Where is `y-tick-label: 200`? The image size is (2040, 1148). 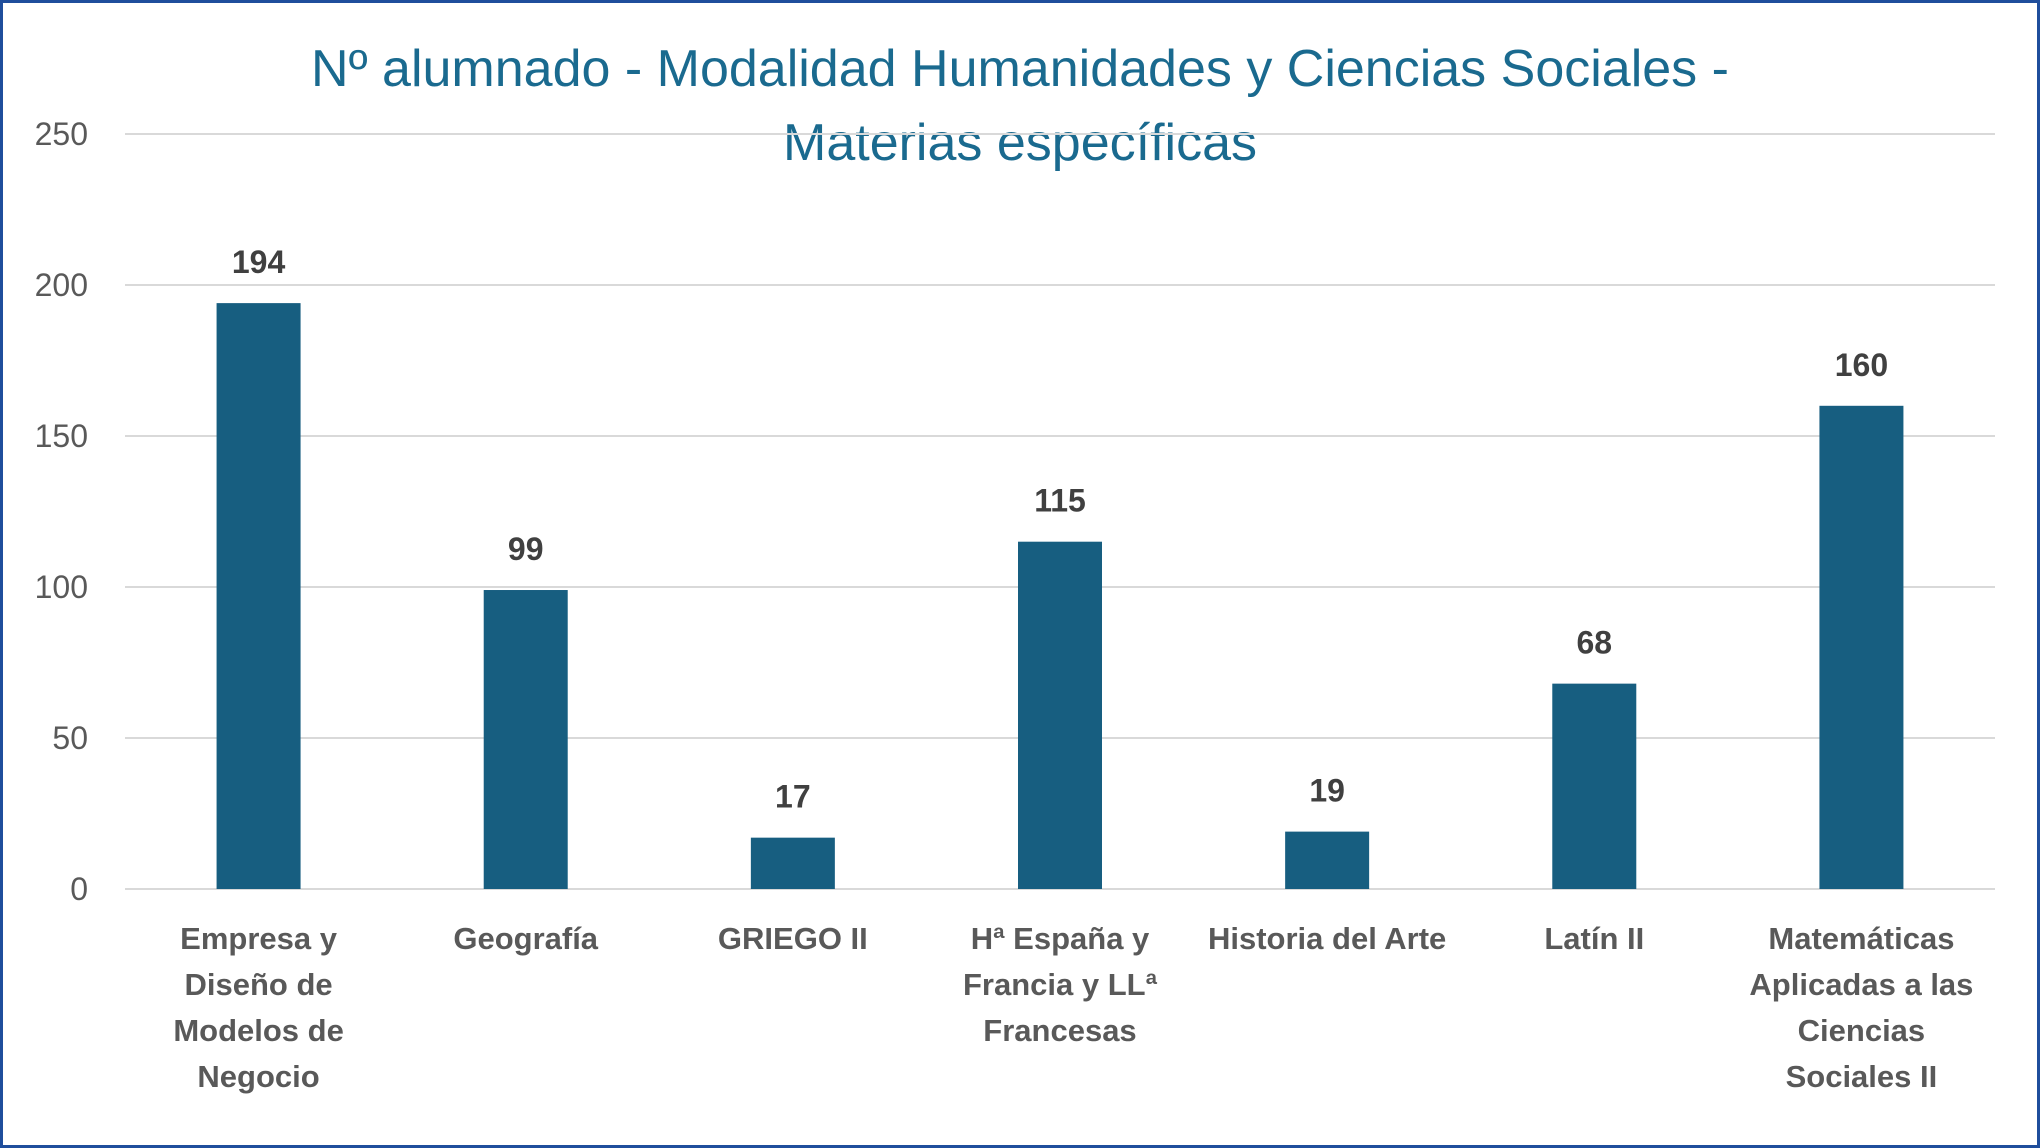
y-tick-label: 200 is located at coordinates (61, 285).